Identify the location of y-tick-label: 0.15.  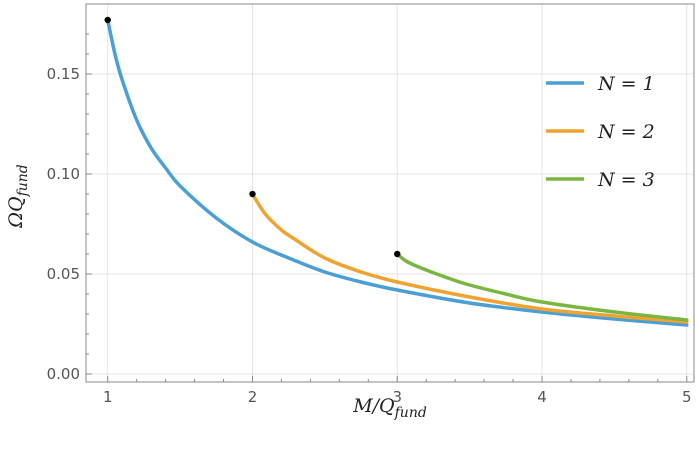
(63, 74).